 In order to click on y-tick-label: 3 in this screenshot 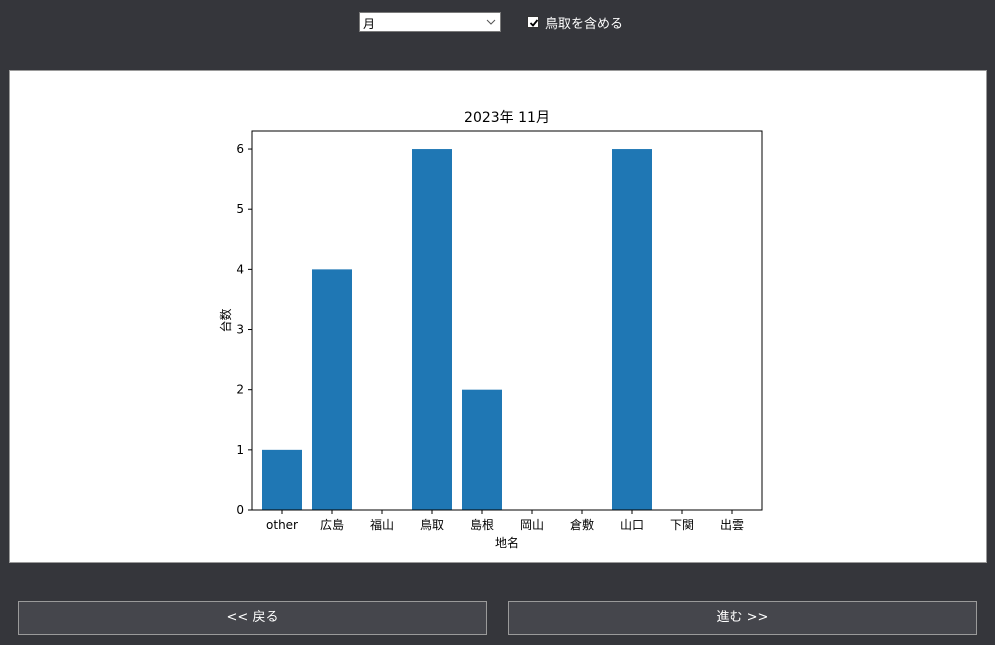, I will do `click(240, 330)`.